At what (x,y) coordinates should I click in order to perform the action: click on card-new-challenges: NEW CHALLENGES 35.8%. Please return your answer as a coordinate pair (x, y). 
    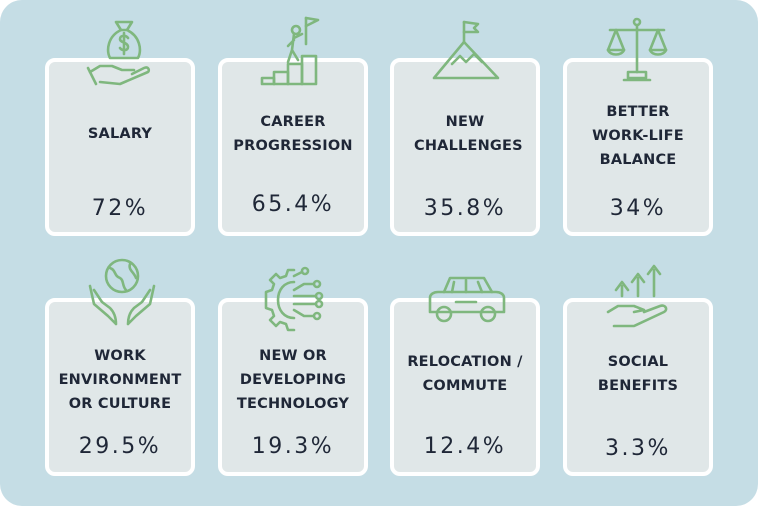
    Looking at the image, I should click on (465, 147).